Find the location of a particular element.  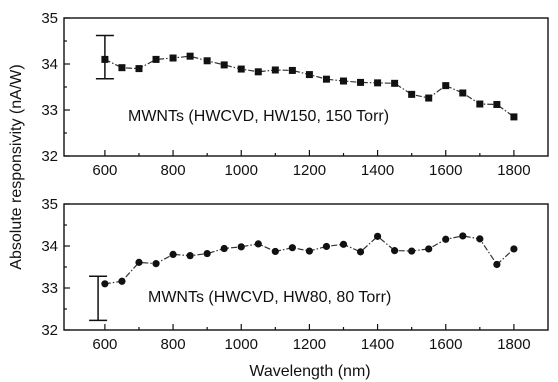

x-axis-title: Wavelength (nm) is located at coordinates (309, 371).